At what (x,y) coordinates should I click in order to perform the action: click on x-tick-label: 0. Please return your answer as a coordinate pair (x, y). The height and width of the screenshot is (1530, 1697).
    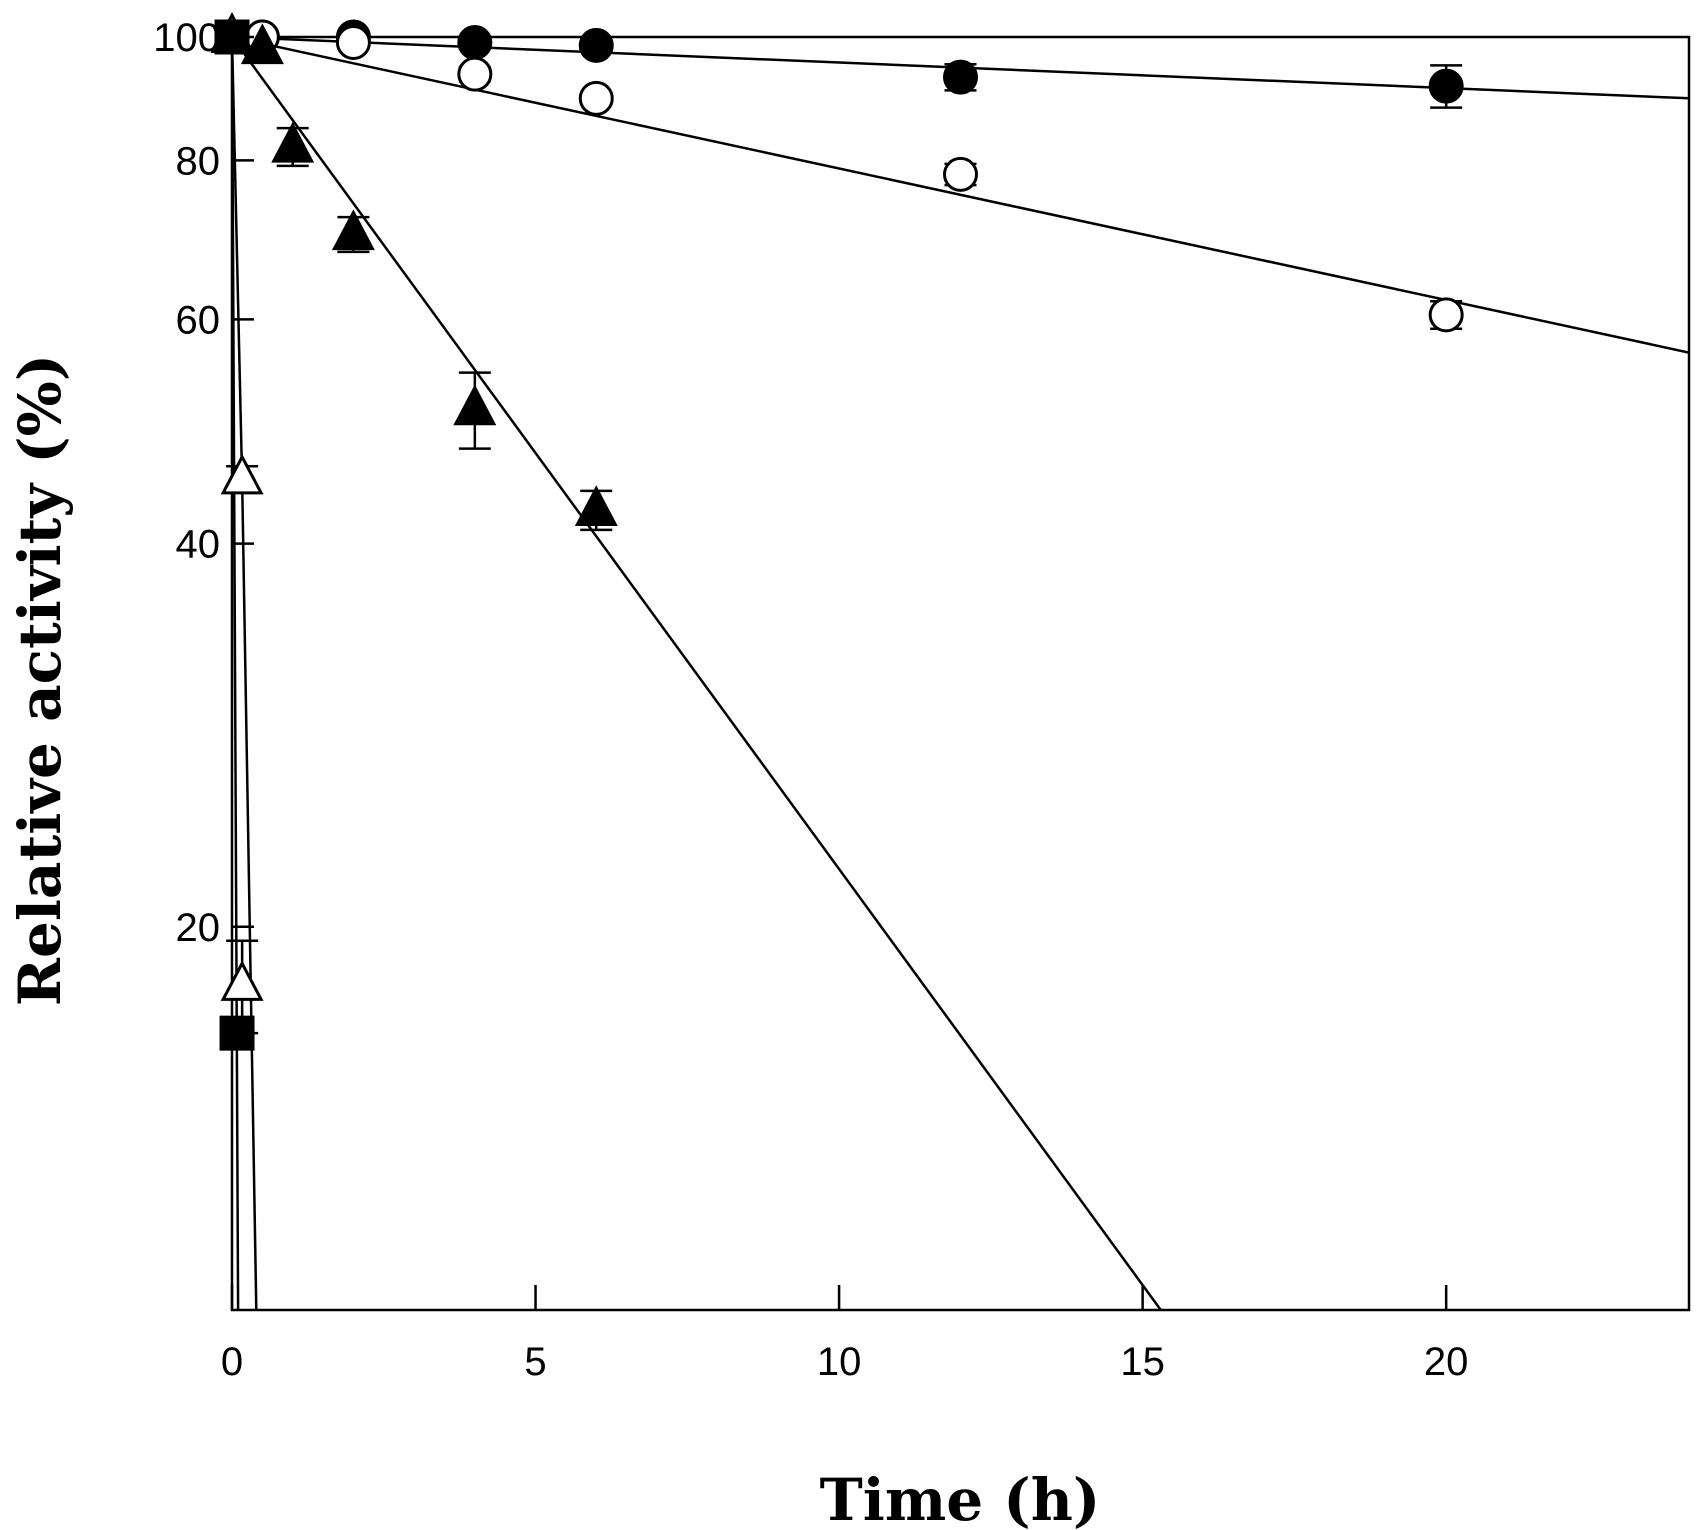
    Looking at the image, I should click on (232, 1362).